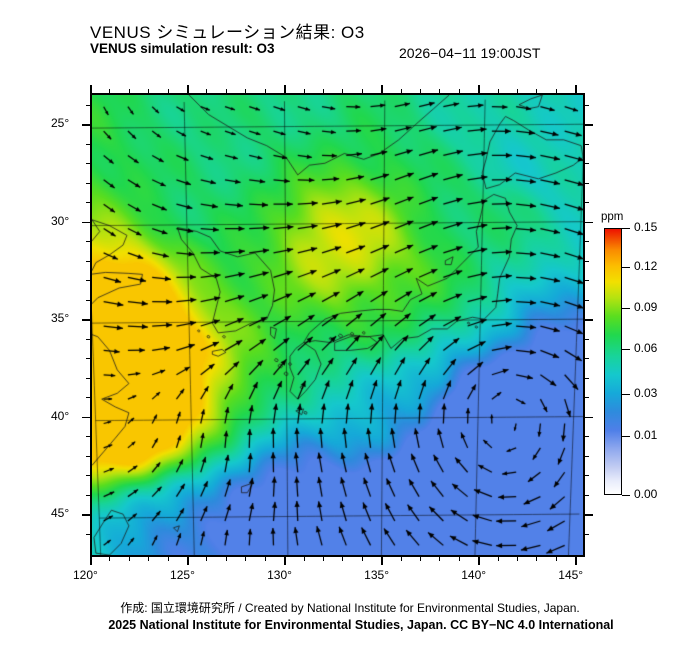 The image size is (700, 649). I want to click on colorbar-gradient, so click(613, 361).